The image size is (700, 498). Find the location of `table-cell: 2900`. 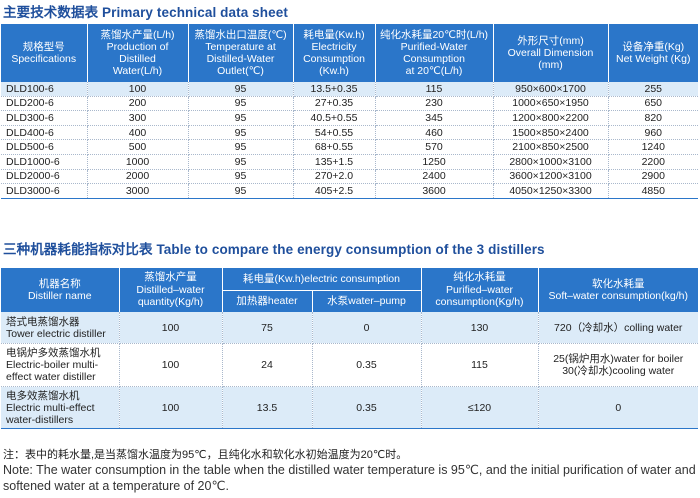

table-cell: 2900 is located at coordinates (653, 177).